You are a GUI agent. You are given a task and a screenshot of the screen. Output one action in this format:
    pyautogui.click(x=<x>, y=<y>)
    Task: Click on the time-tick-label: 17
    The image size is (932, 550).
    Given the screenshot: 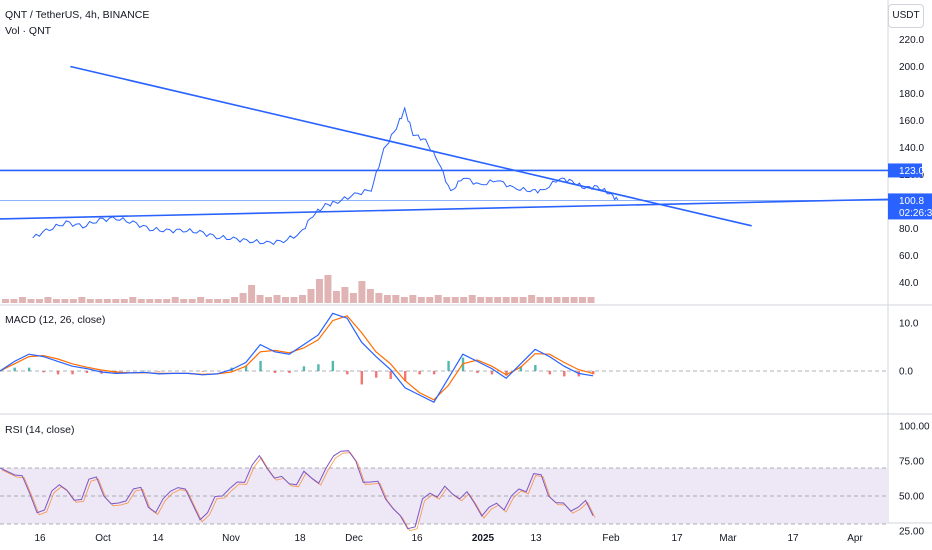 What is the action you would take?
    pyautogui.click(x=793, y=538)
    